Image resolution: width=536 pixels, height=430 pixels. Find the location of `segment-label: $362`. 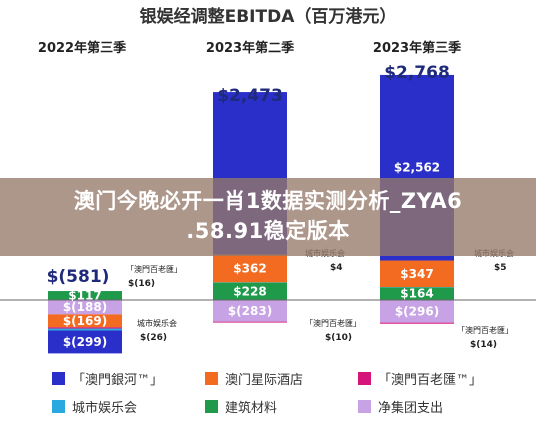

segment-label: $362 is located at coordinates (249, 268).